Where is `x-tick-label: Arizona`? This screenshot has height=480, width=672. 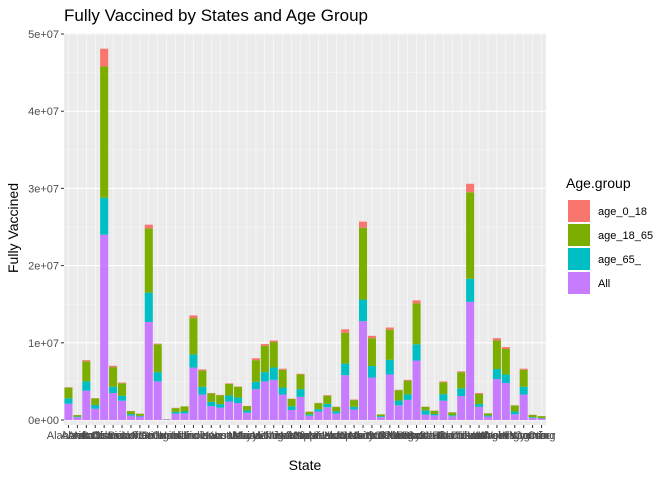 x-tick-label: Arizona is located at coordinates (87, 436).